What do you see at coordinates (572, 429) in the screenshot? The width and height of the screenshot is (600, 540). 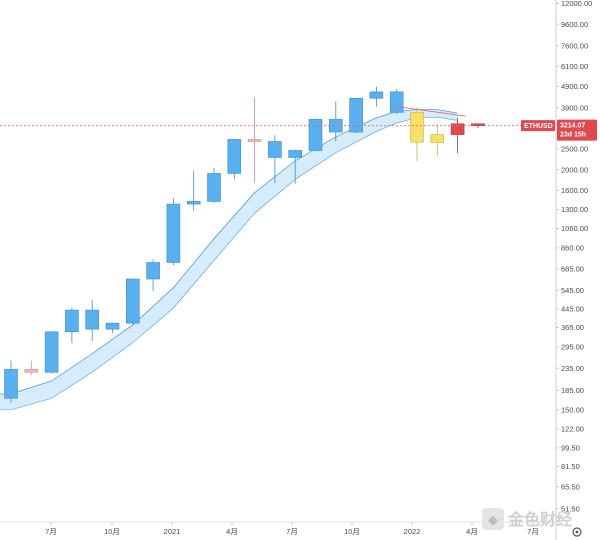 I see `y-tick-label: 122.00` at bounding box center [572, 429].